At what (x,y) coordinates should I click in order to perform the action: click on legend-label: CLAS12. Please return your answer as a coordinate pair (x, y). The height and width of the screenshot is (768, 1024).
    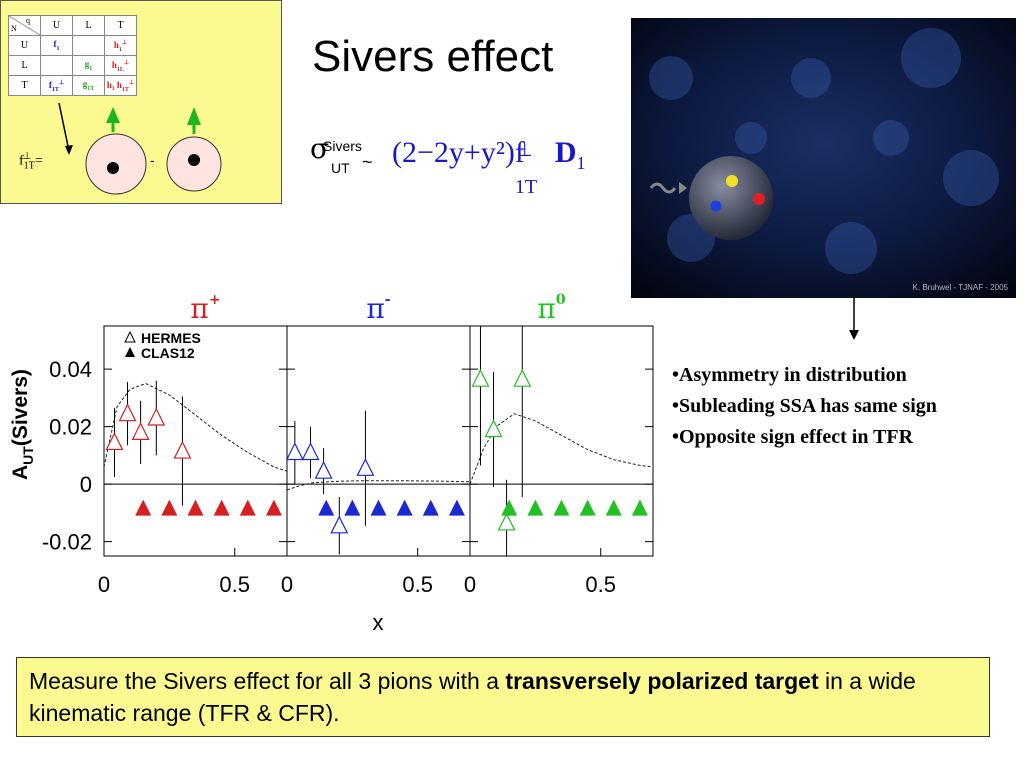
    Looking at the image, I should click on (168, 353).